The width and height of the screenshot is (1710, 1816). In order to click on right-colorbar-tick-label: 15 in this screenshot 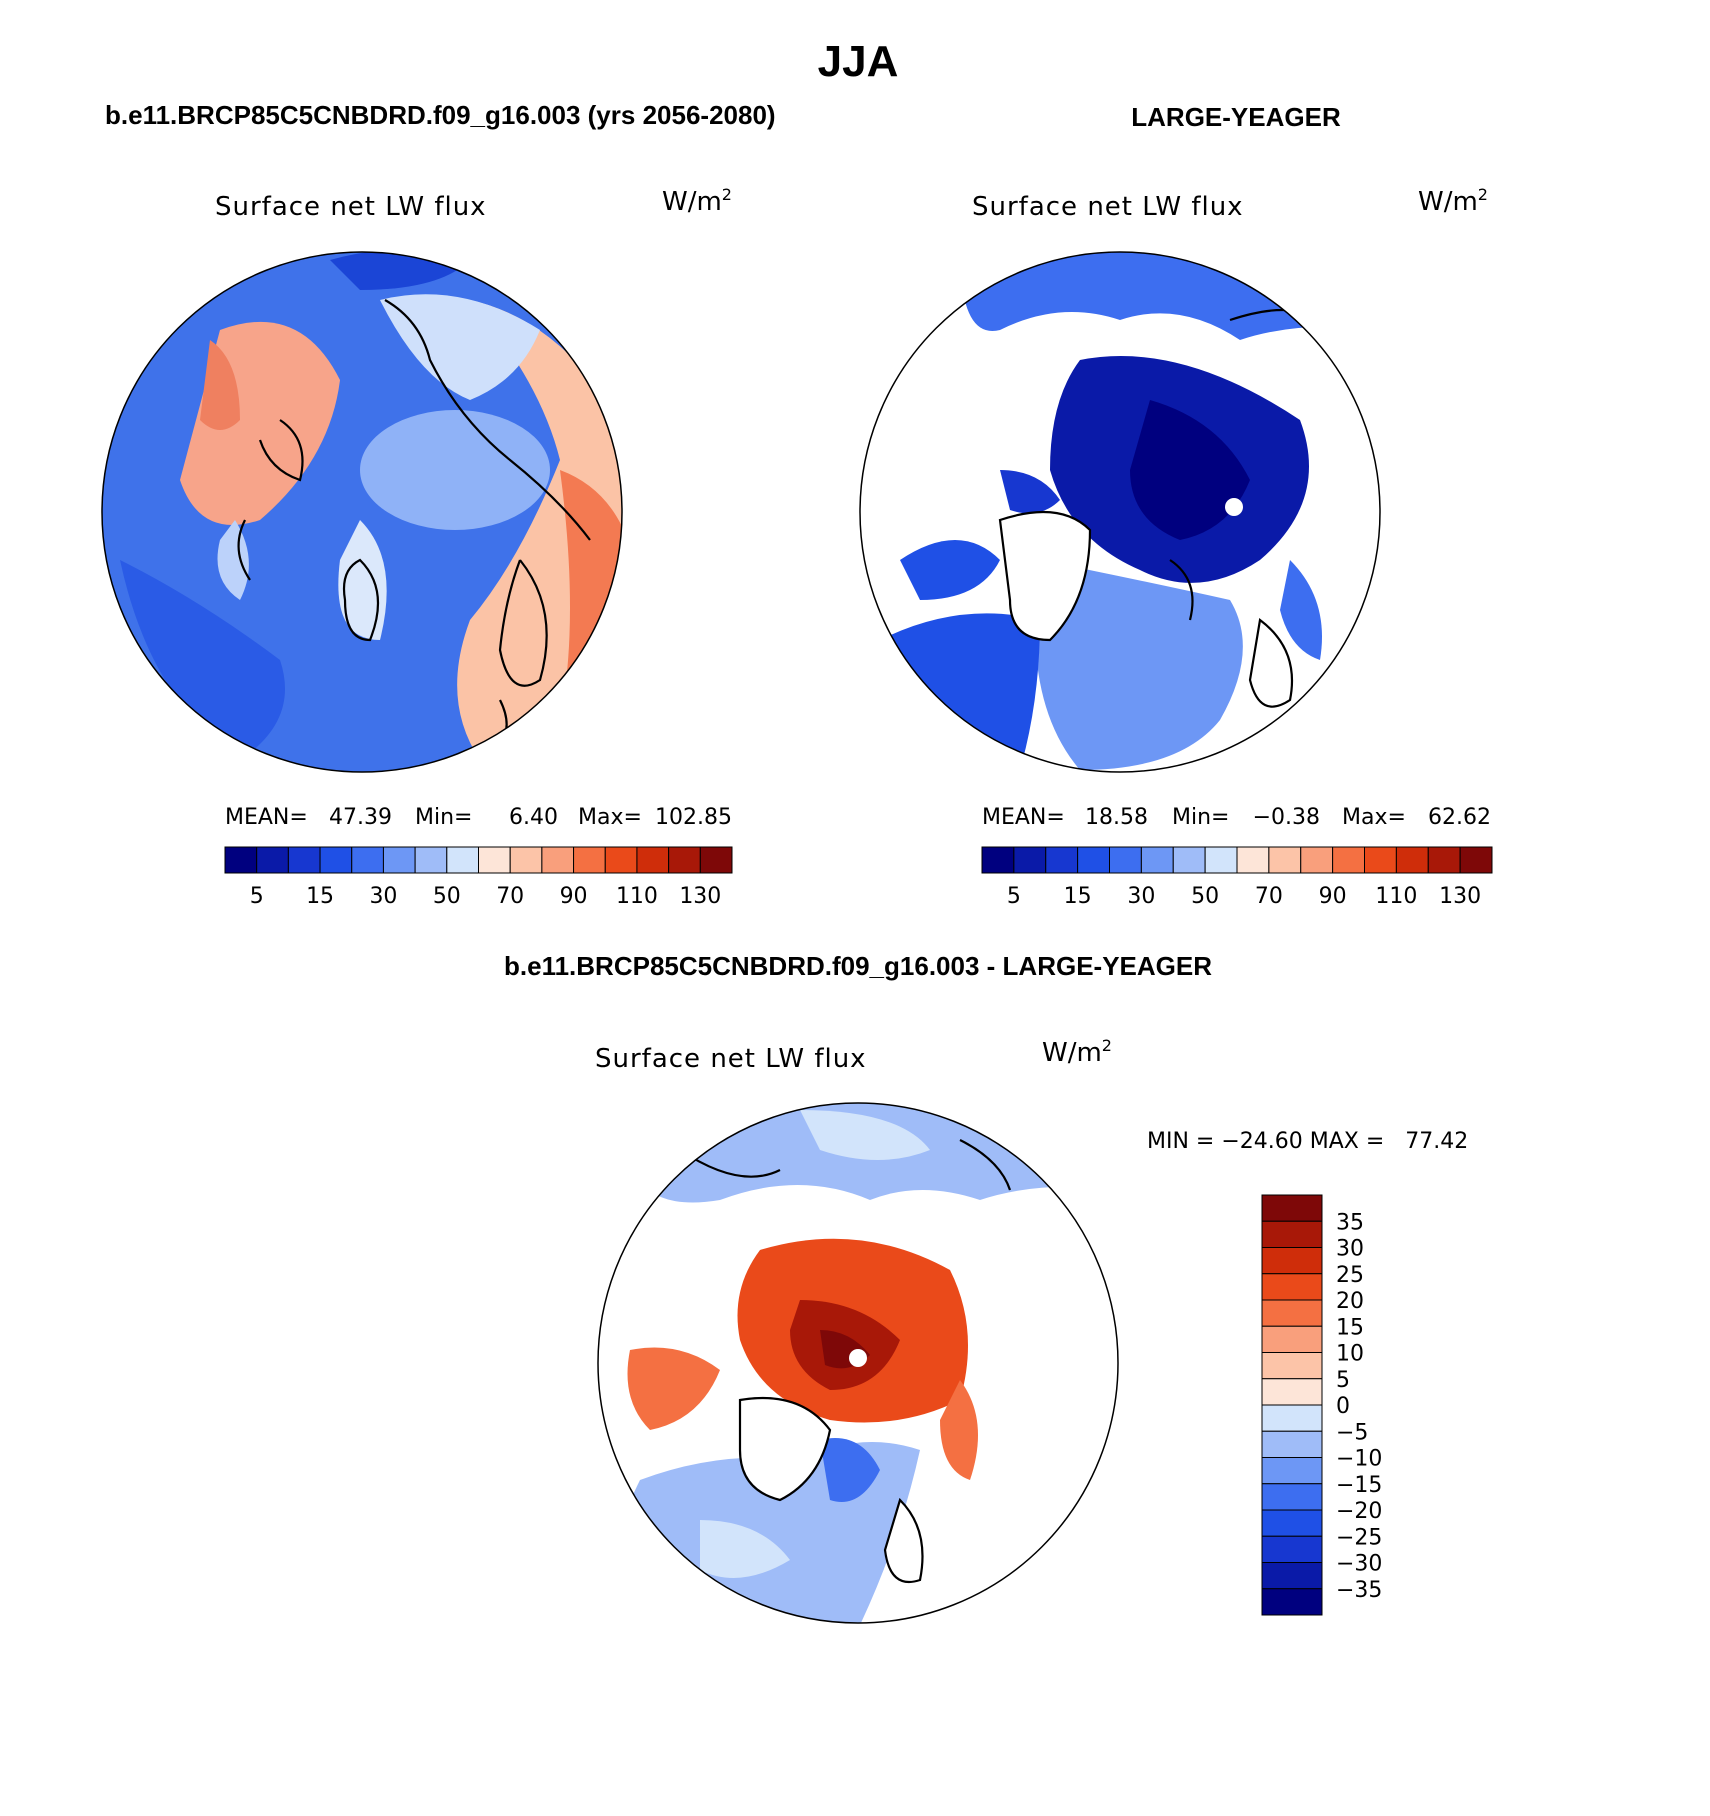, I will do `click(1078, 896)`.